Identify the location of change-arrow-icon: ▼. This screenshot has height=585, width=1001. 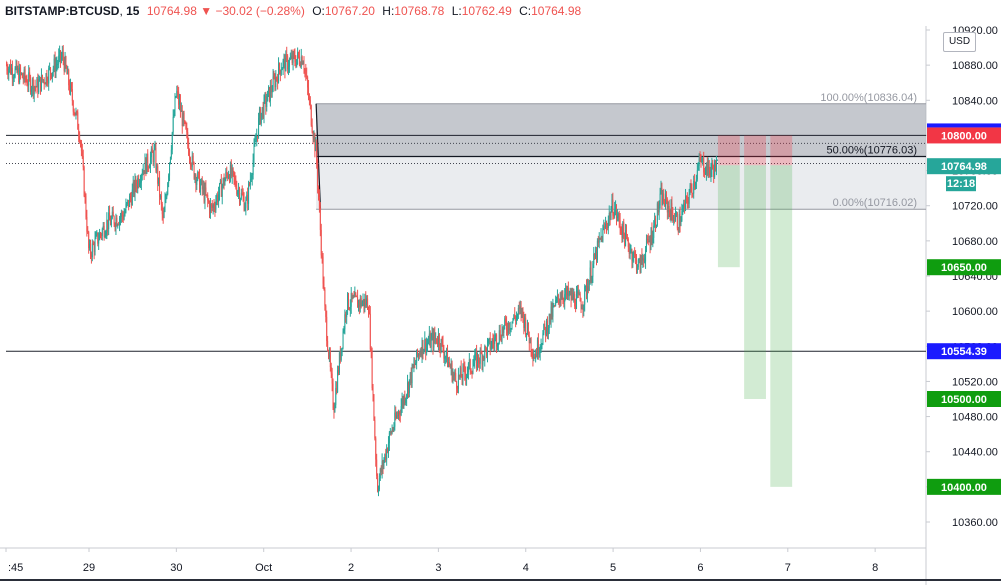
(206, 11).